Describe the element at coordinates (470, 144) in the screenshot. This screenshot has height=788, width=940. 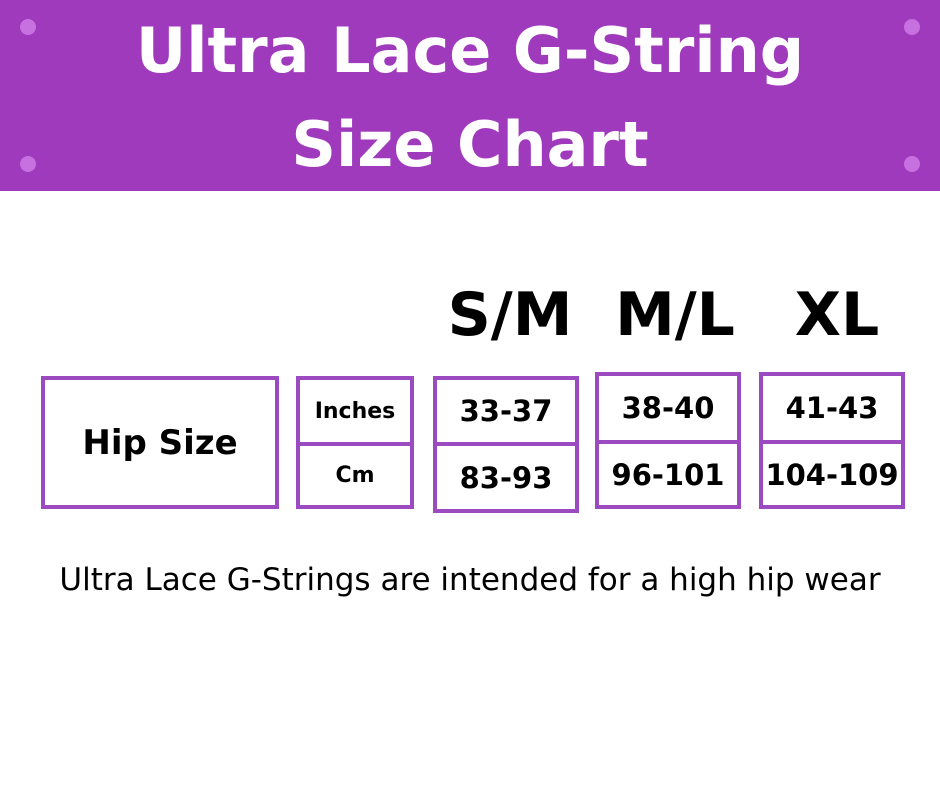
I see `title-line-2: Size Chart` at that location.